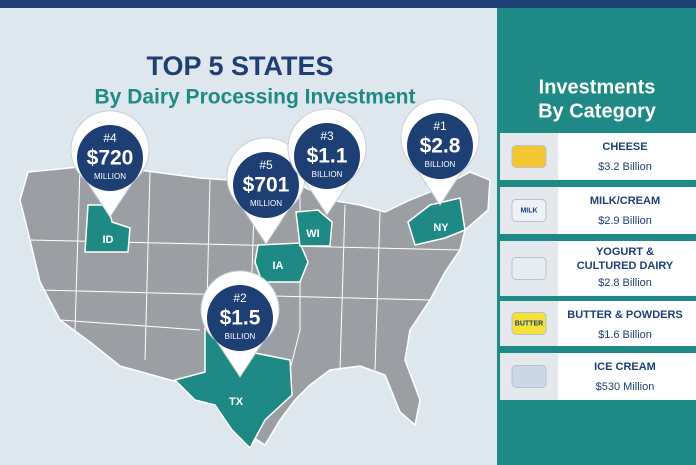 The height and width of the screenshot is (465, 696). I want to click on category-amount: $2.9 Billion, so click(625, 221).